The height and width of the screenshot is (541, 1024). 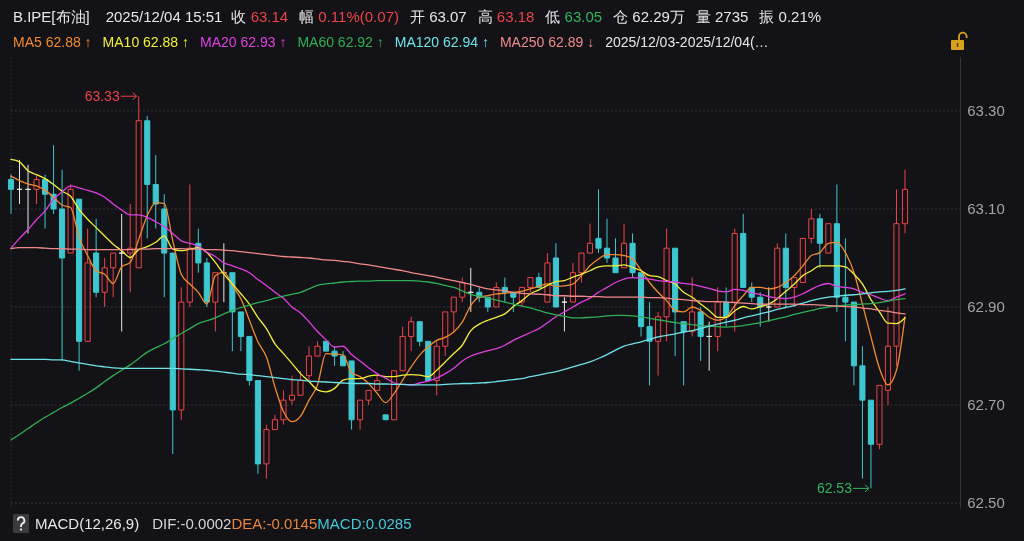 What do you see at coordinates (349, 16) in the screenshot?
I see `text: 幅 0.11%(0.07)` at bounding box center [349, 16].